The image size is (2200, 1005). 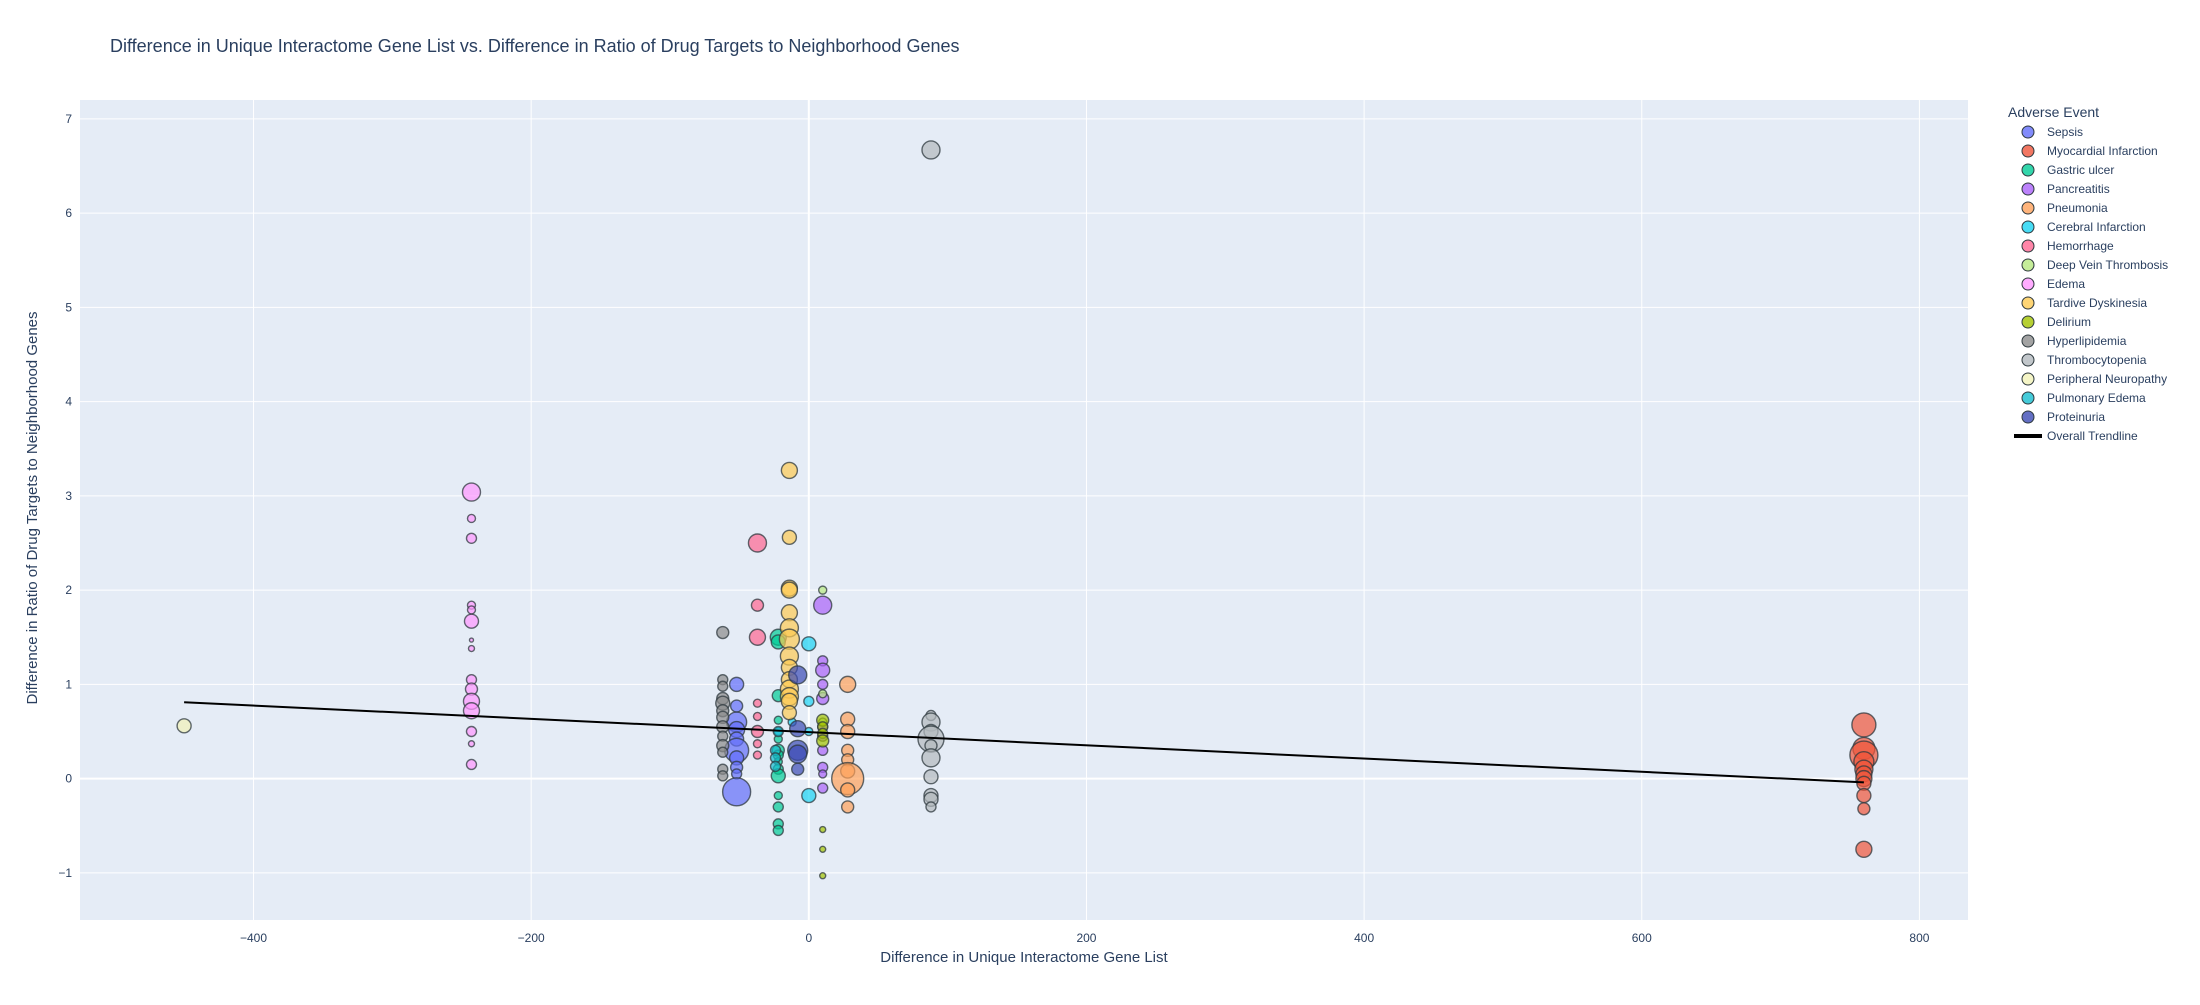 What do you see at coordinates (2063, 417) in the screenshot?
I see `legend-item: Proteinuria` at bounding box center [2063, 417].